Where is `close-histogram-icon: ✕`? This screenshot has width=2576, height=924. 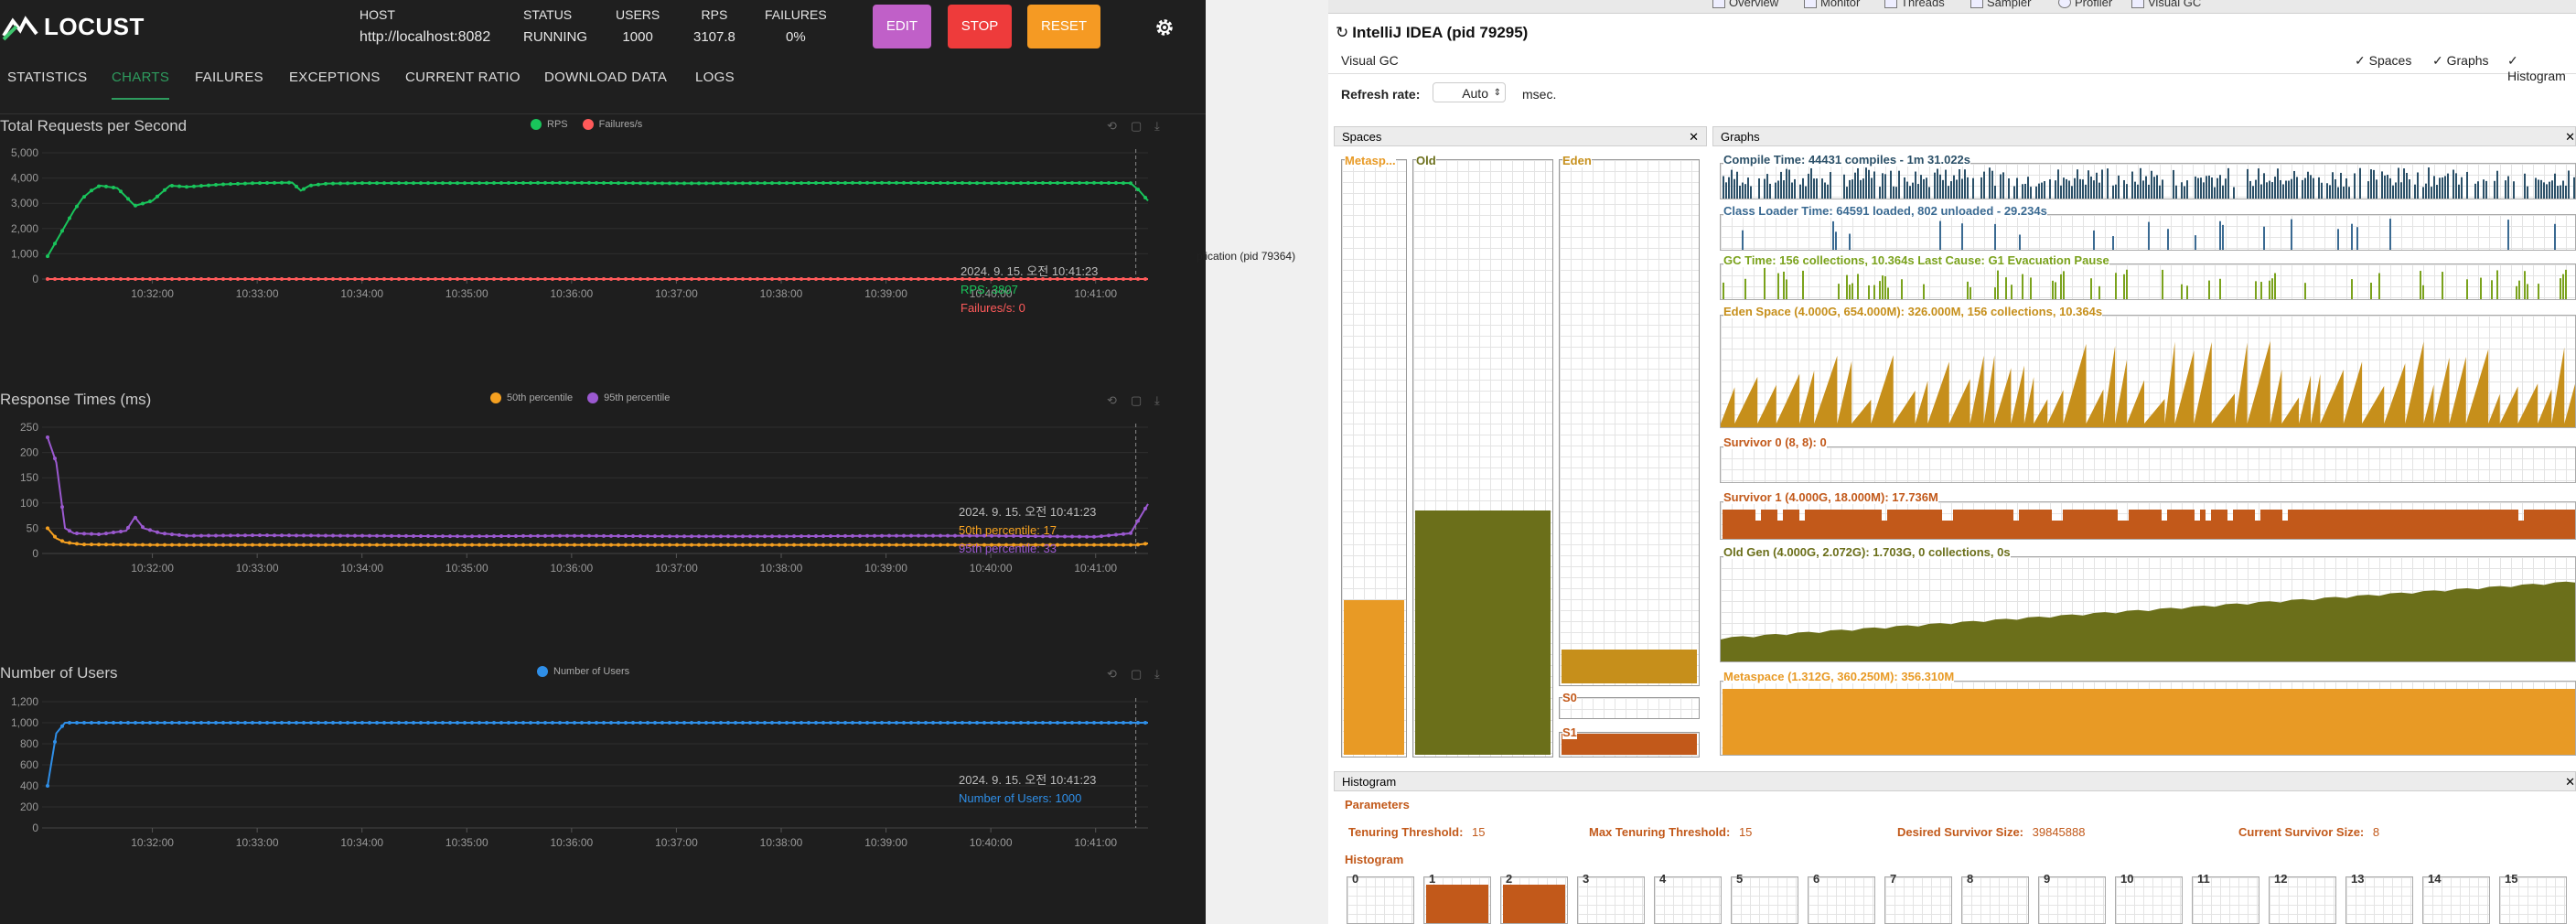 close-histogram-icon: ✕ is located at coordinates (2570, 782).